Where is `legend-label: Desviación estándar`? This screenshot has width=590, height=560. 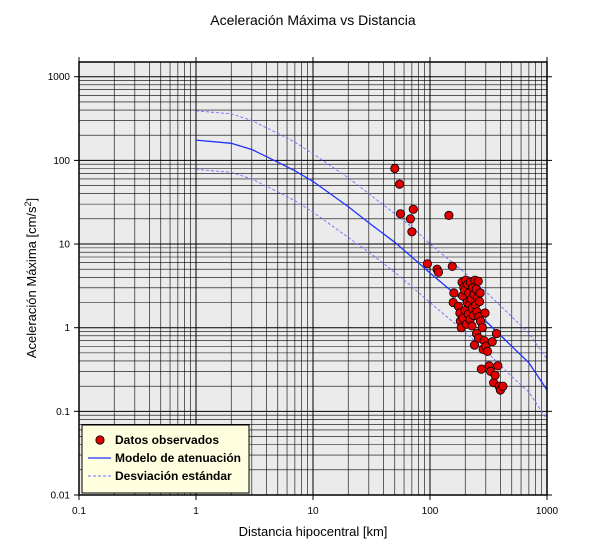
legend-label: Desviación estándar is located at coordinates (173, 476).